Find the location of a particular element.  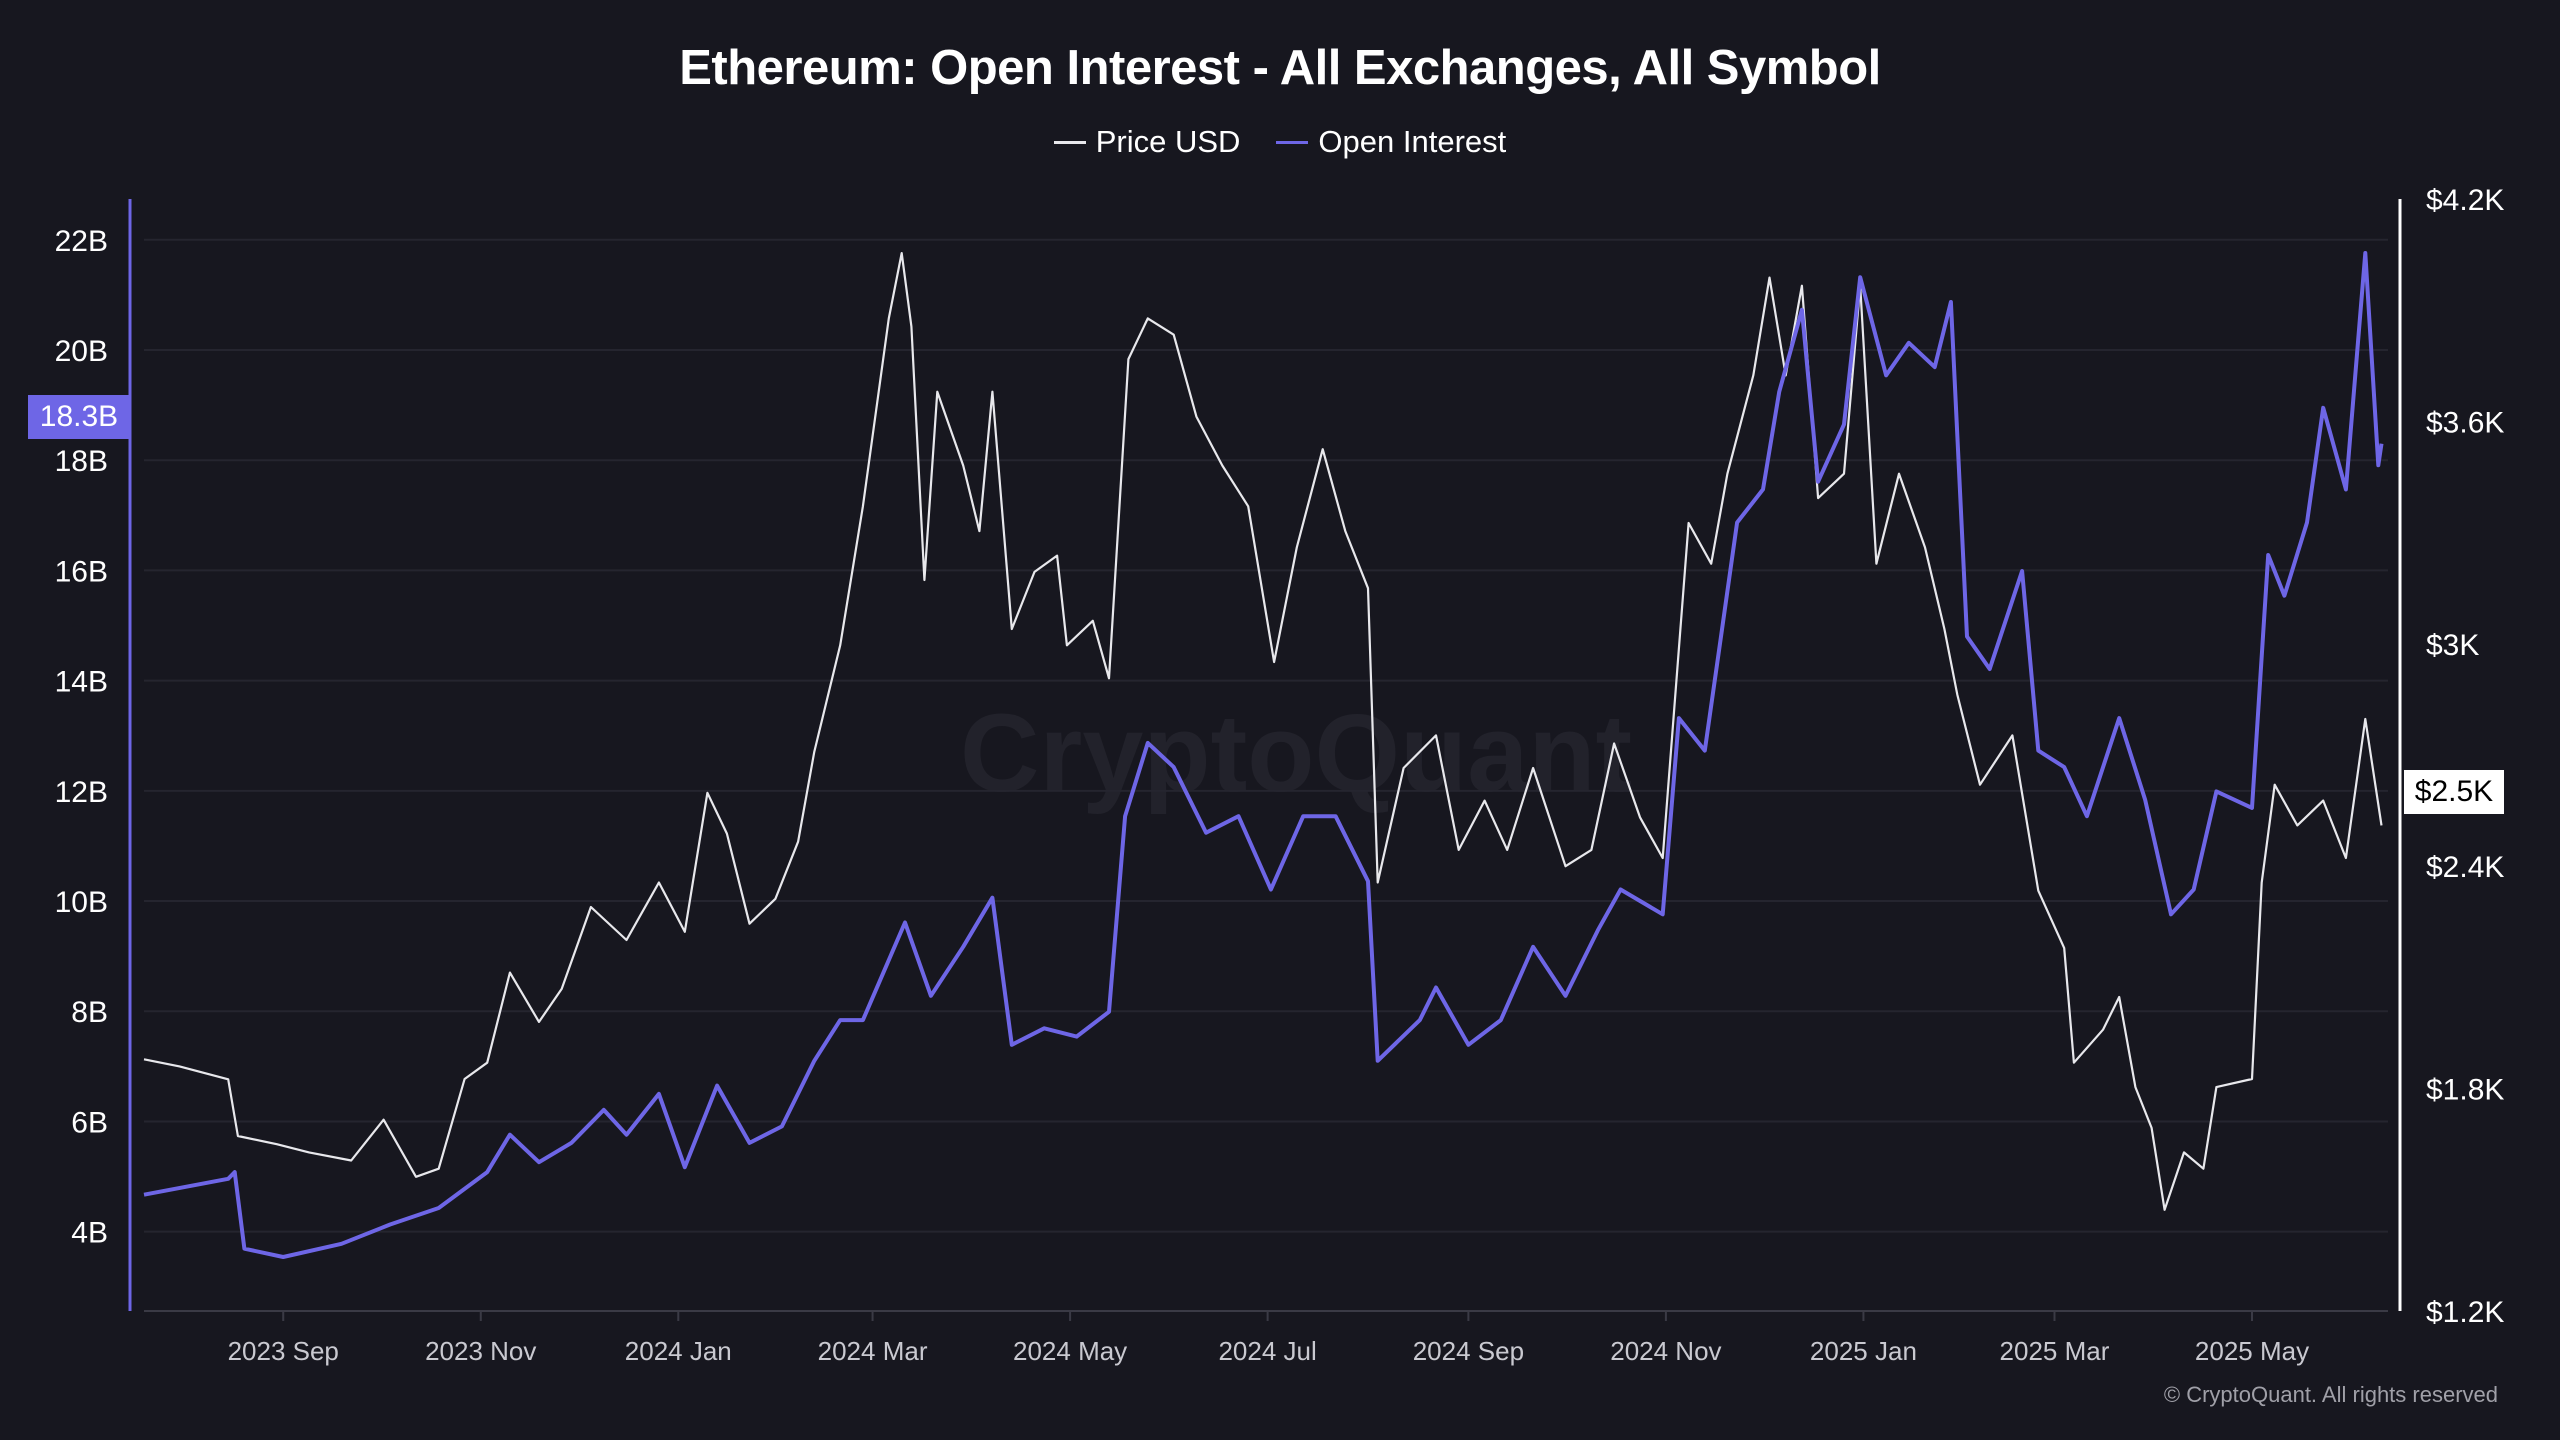

x-axis-tick-label: 2024 Jul is located at coordinates (1267, 1351).